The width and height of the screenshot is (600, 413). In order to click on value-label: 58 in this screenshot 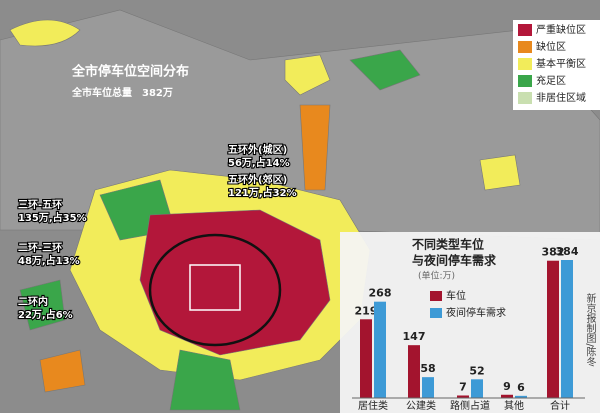, I will do `click(427, 368)`.